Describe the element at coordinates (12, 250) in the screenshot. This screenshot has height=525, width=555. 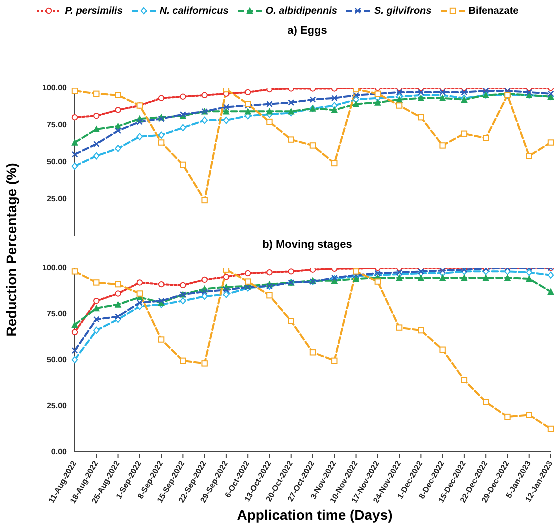
I see `y-axis-title: Reduction Percentage (%)` at that location.